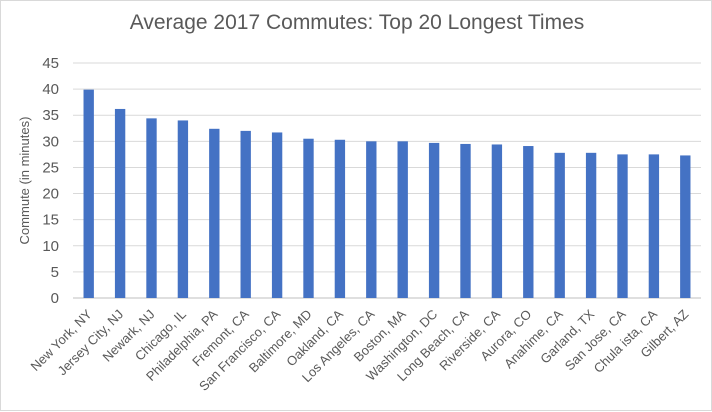 The width and height of the screenshot is (712, 412). I want to click on y-tick-label: 45, so click(50, 63).